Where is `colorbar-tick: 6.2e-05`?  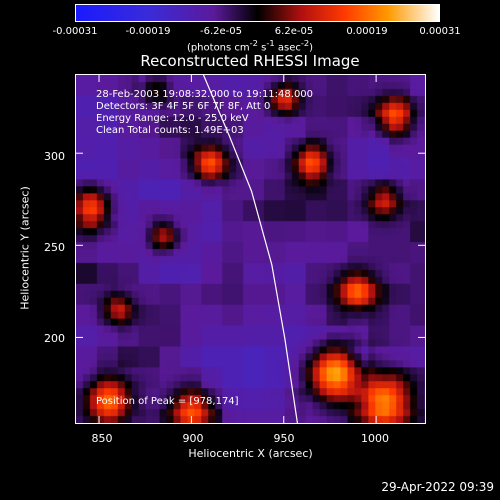 colorbar-tick: 6.2e-05 is located at coordinates (294, 31).